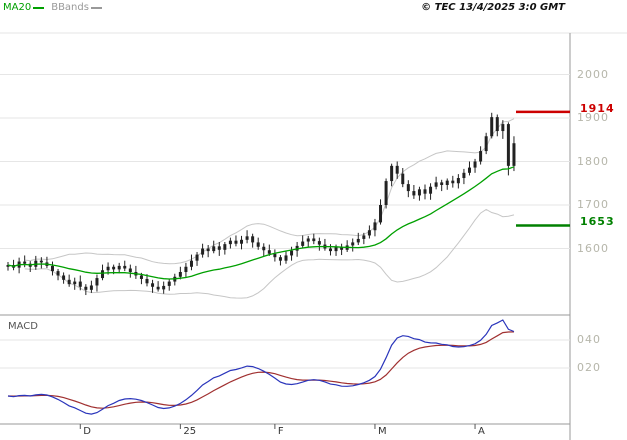 The image size is (627, 440). I want to click on legend-item-ma20: MA20, so click(24, 7).